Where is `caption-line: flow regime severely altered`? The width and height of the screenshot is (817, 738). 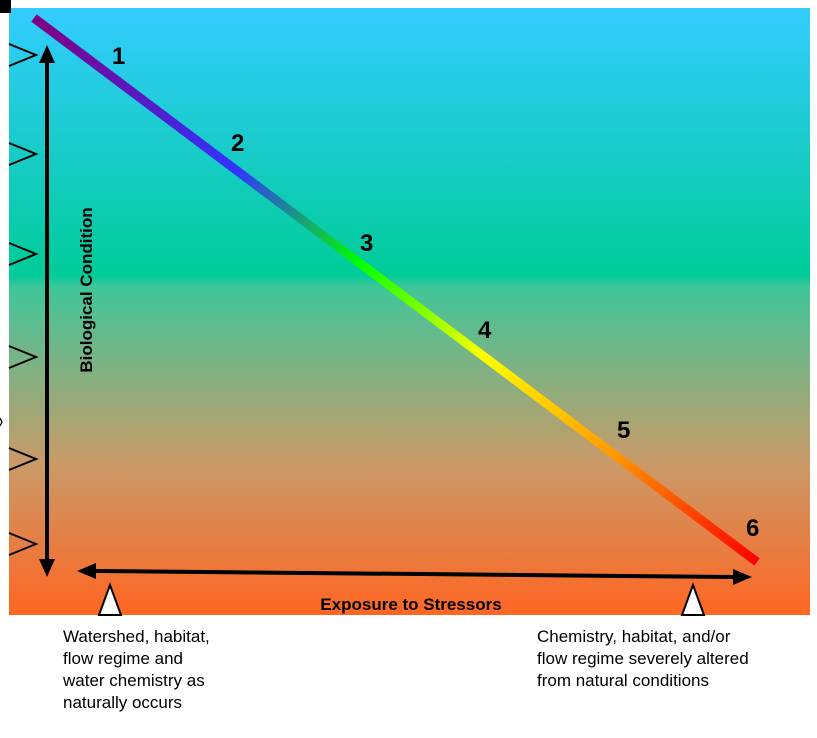 caption-line: flow regime severely altered is located at coordinates (643, 658).